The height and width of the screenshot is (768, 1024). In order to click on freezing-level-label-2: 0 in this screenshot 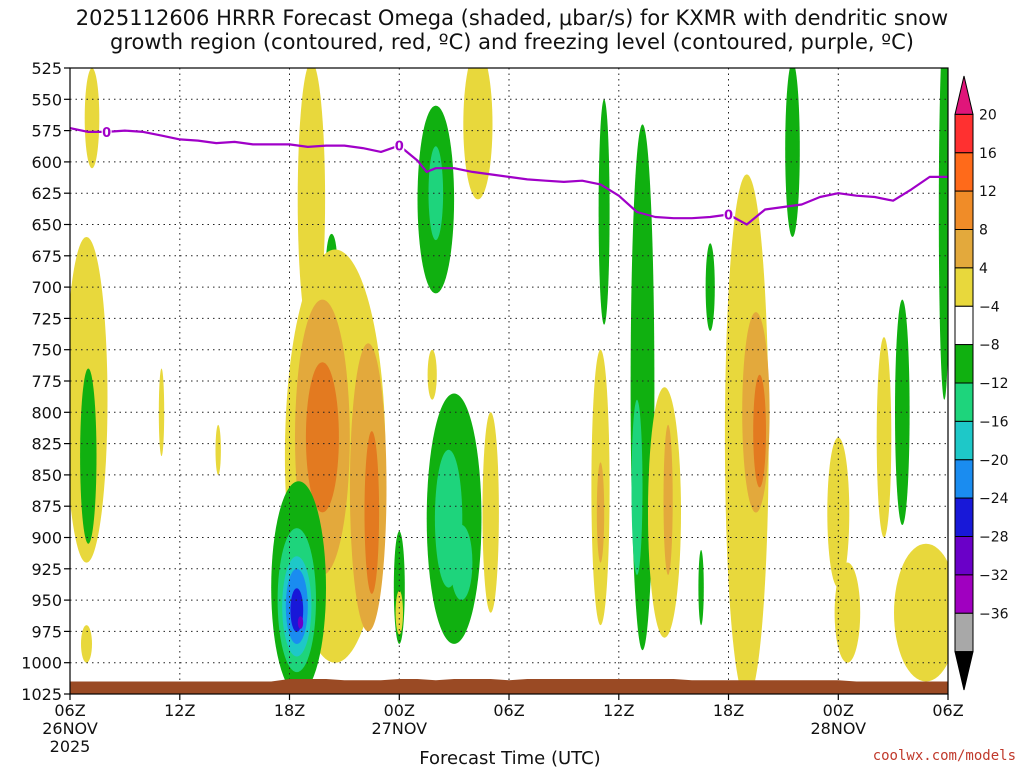, I will do `click(728, 216)`.